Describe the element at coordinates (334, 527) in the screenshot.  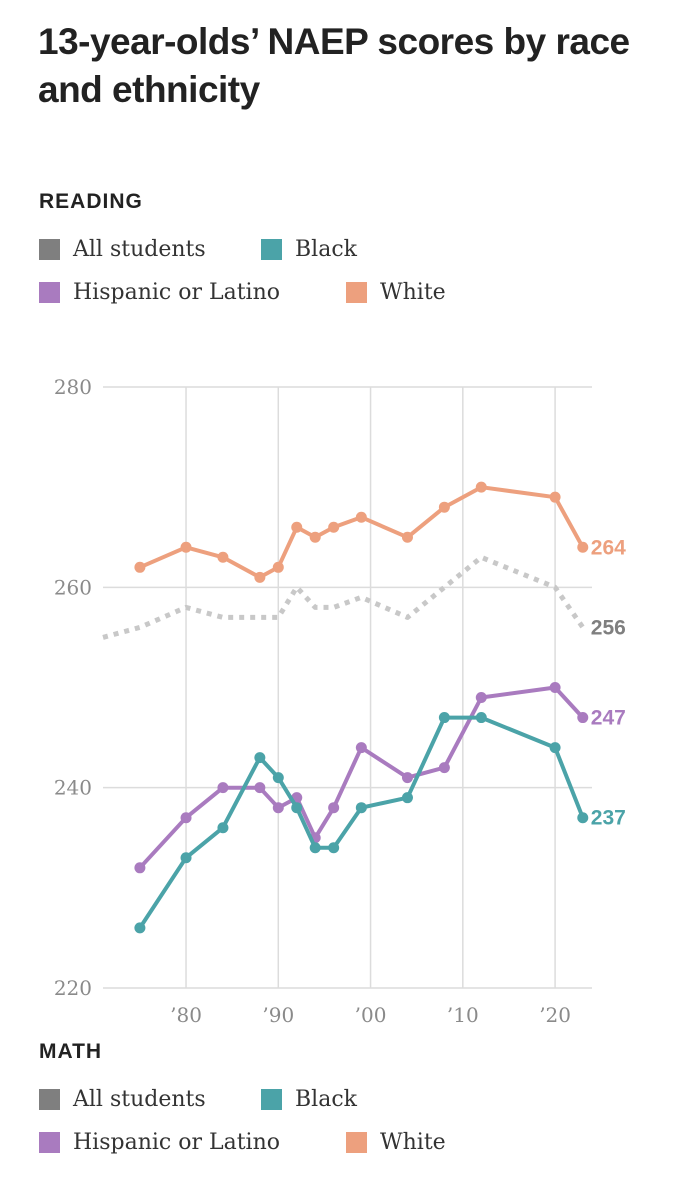
I see `data-point-white-1996` at that location.